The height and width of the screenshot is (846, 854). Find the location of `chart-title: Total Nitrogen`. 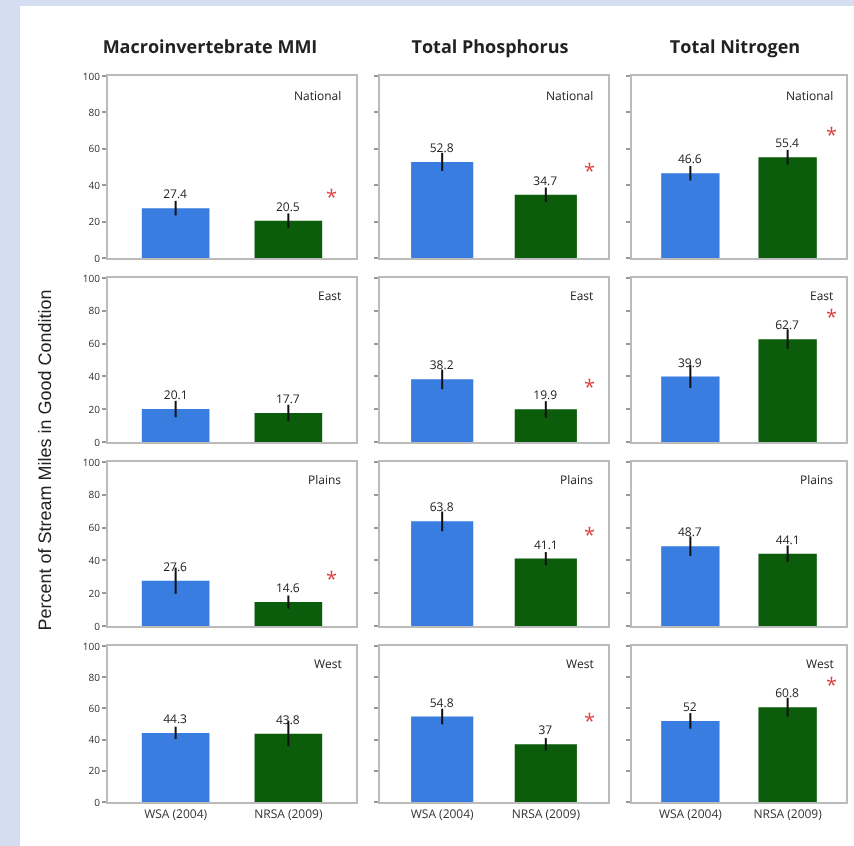

chart-title: Total Nitrogen is located at coordinates (735, 45).